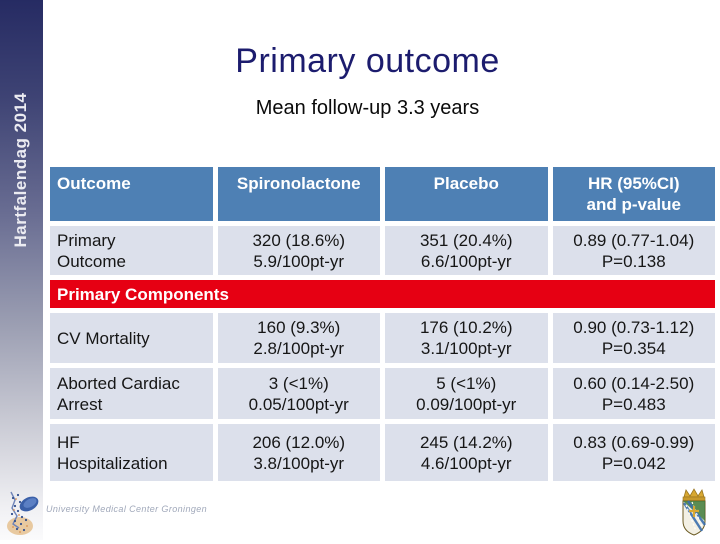  What do you see at coordinates (131, 194) in the screenshot?
I see `column-header-outcome: Outcome` at bounding box center [131, 194].